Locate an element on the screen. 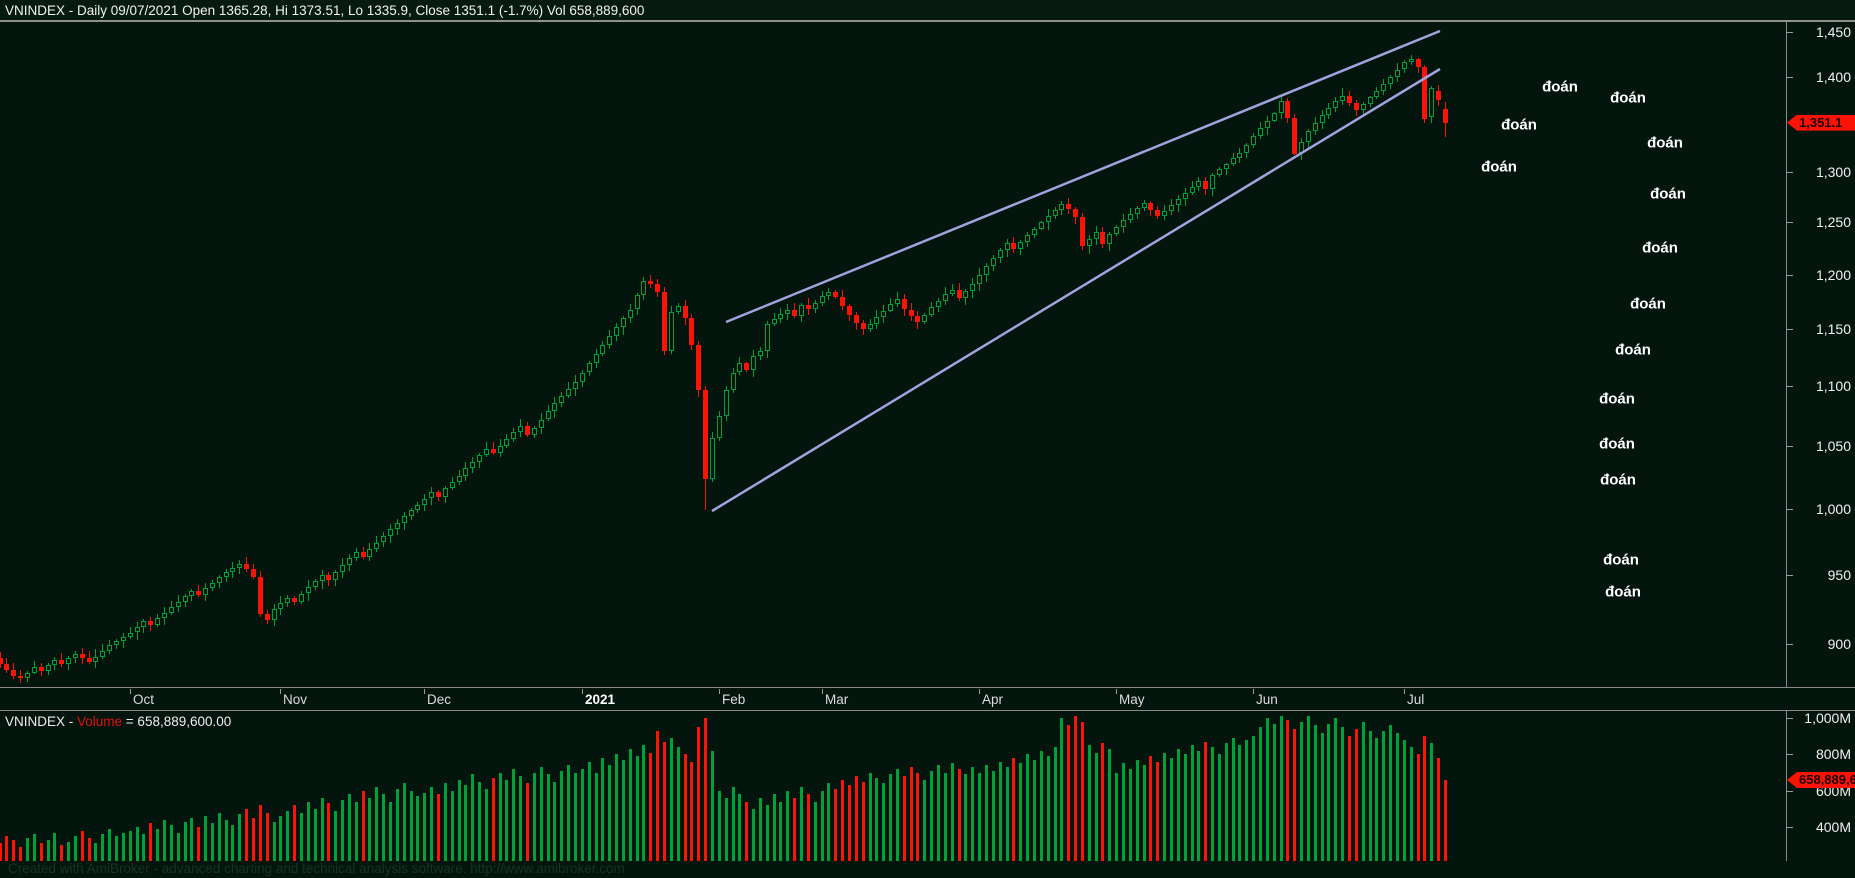 This screenshot has height=878, width=1855. time-axis-label: Jun is located at coordinates (1267, 699).